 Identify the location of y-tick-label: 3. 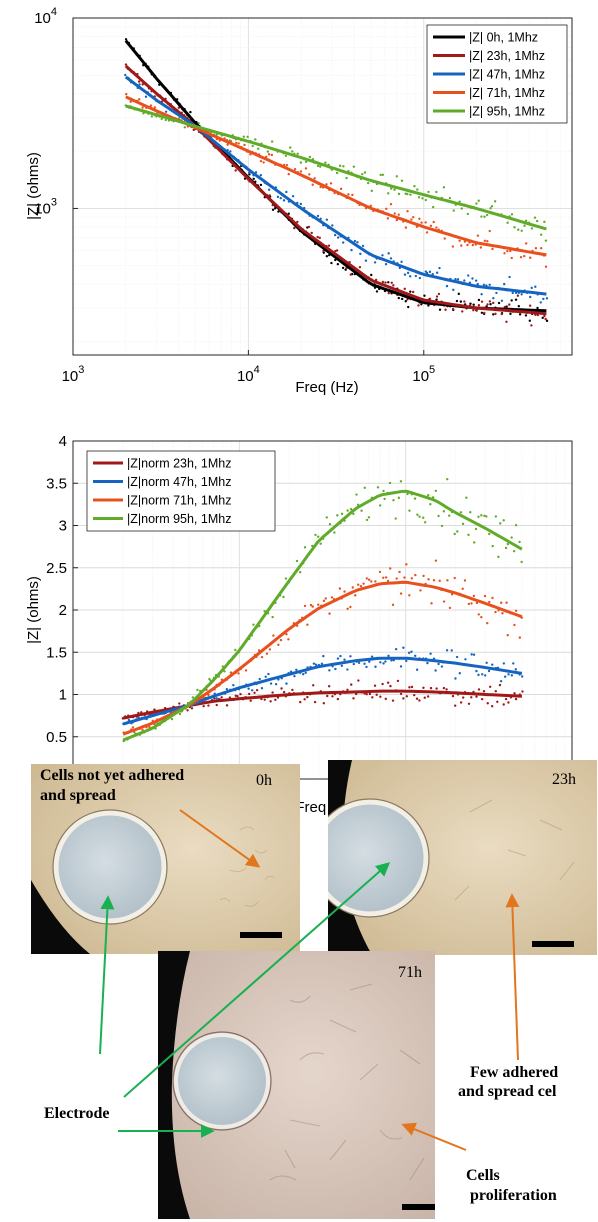
(63, 526).